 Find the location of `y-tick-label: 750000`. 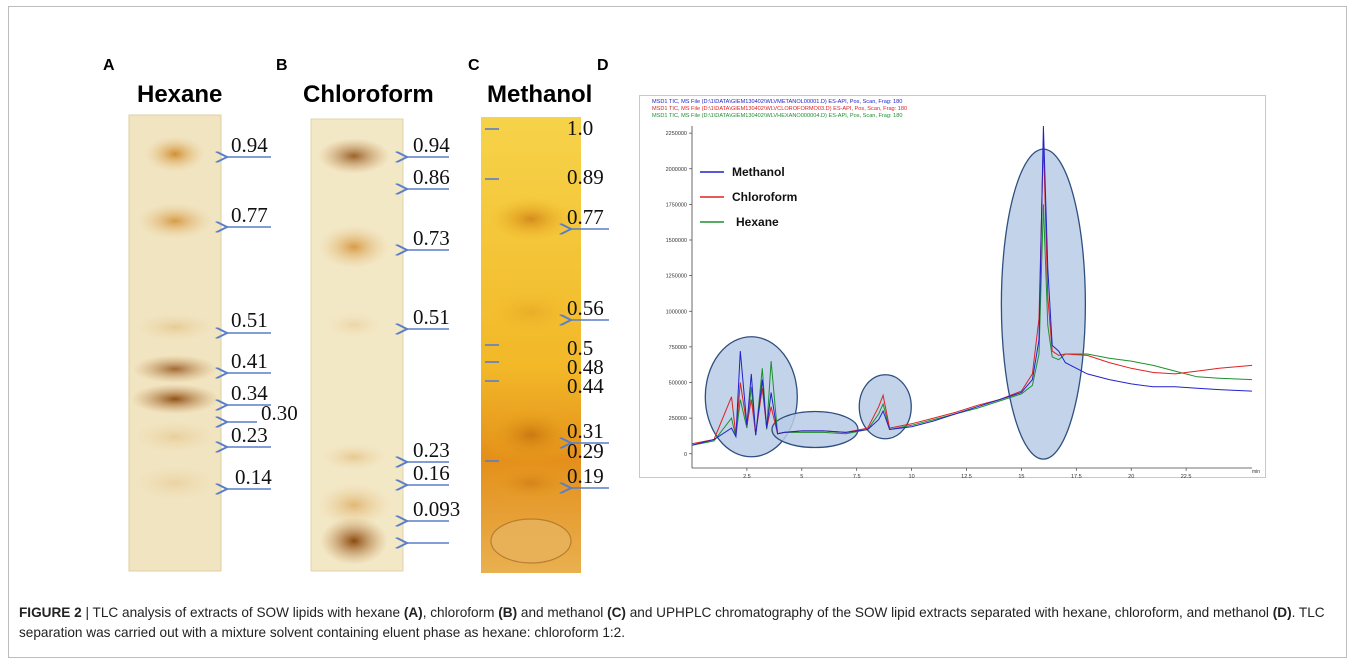

y-tick-label: 750000 is located at coordinates (678, 348).